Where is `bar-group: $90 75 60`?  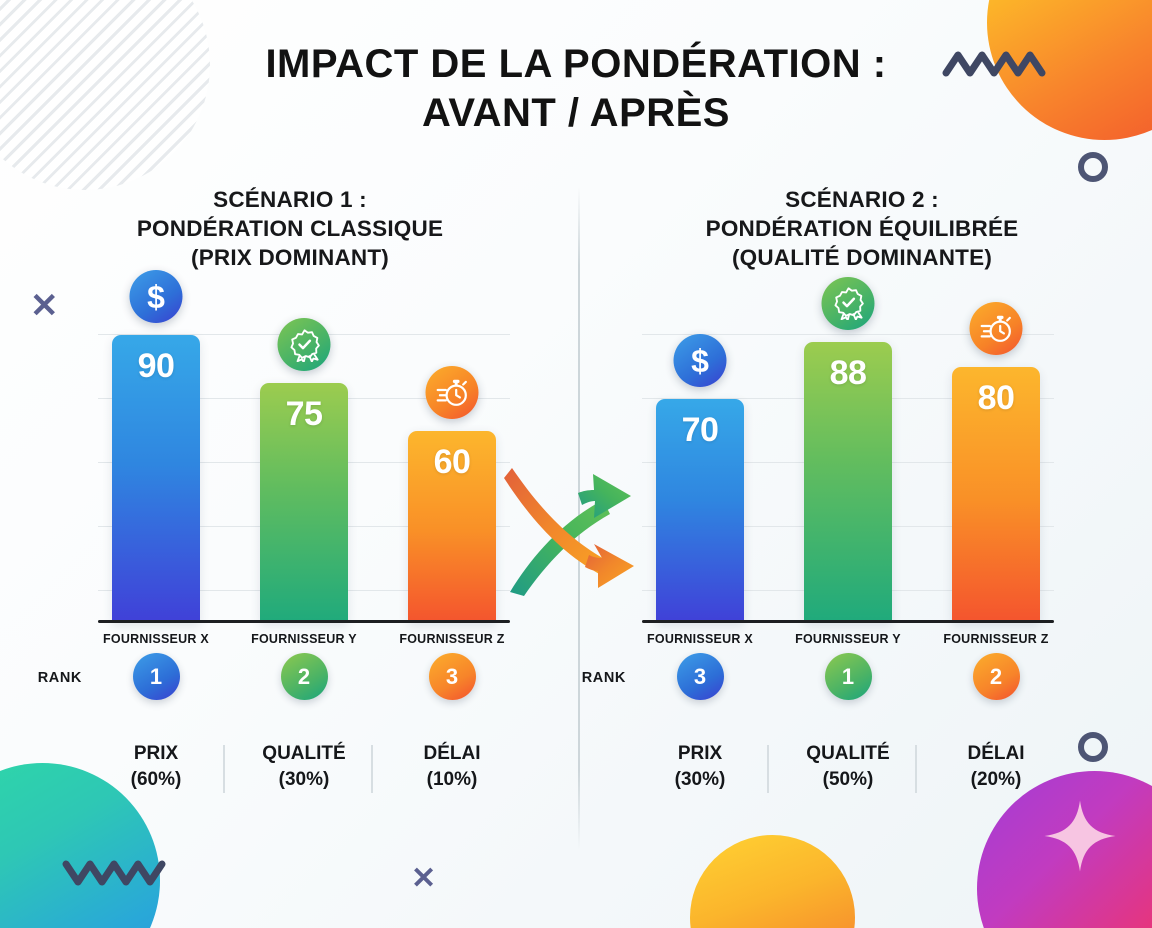 bar-group: $90 75 60 is located at coordinates (304, 447).